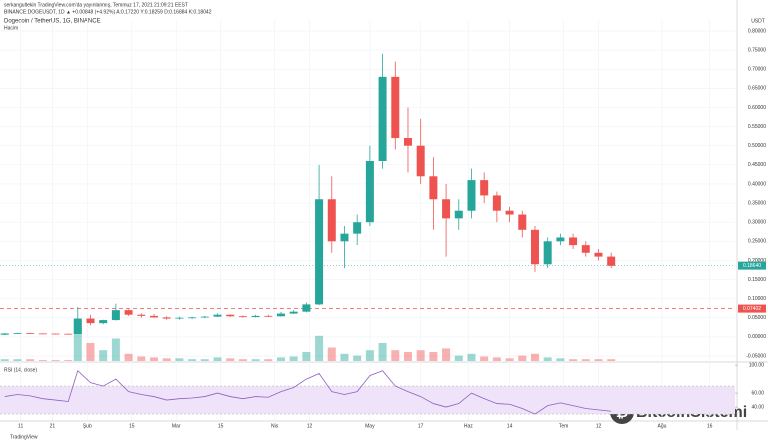 Image resolution: width=768 pixels, height=443 pixels. Describe the element at coordinates (757, 70) in the screenshot. I see `y-tick-label: 0.70000` at that location.